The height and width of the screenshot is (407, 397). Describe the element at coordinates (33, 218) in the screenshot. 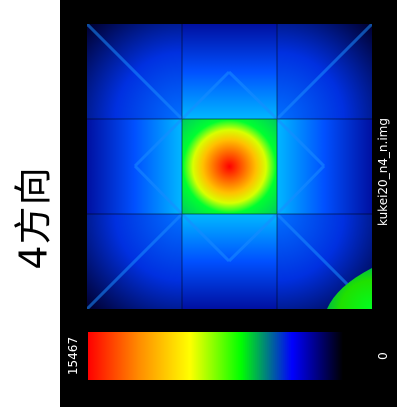

I see `direction-label: 4方向` at that location.